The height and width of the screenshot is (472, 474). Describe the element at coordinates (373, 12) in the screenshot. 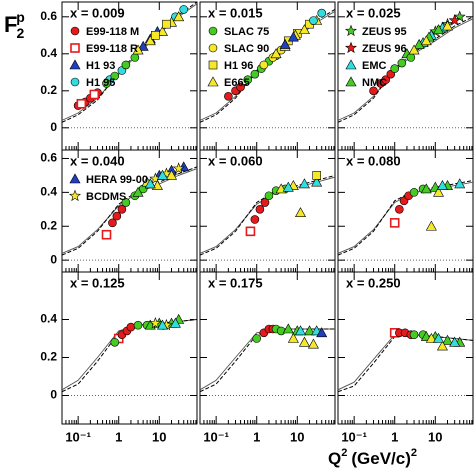

I see `panel-title: x = 0.025` at that location.